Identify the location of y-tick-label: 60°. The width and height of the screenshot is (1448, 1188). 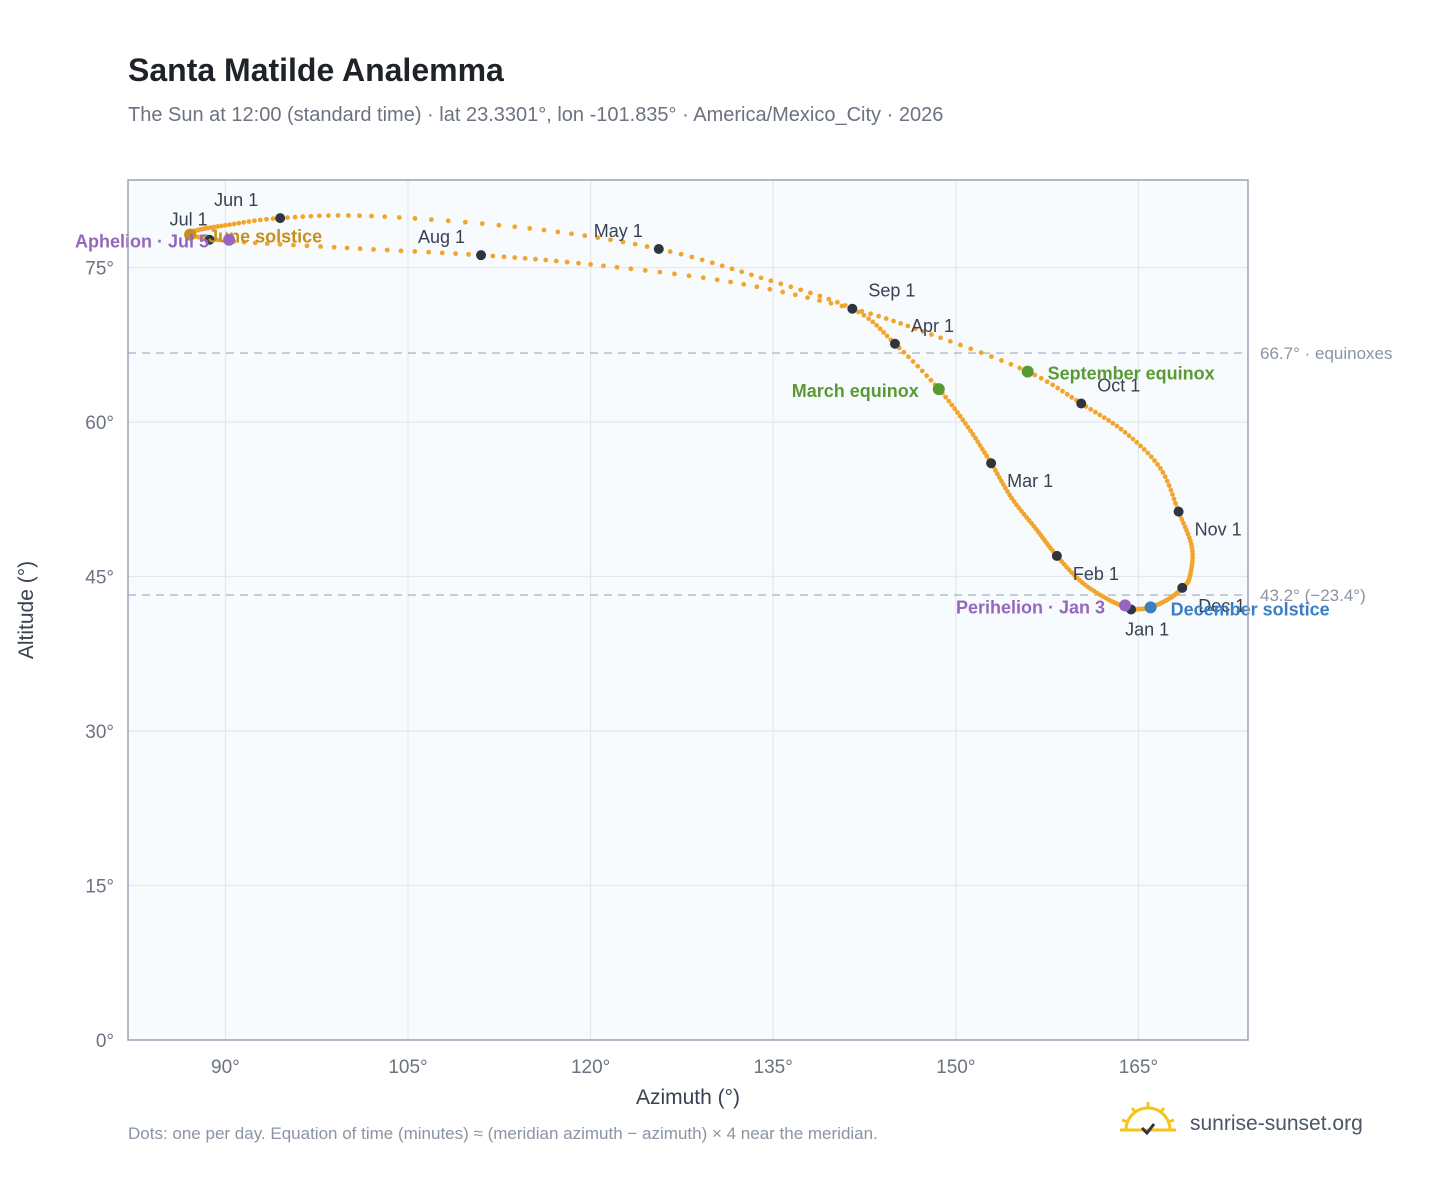
(99, 423).